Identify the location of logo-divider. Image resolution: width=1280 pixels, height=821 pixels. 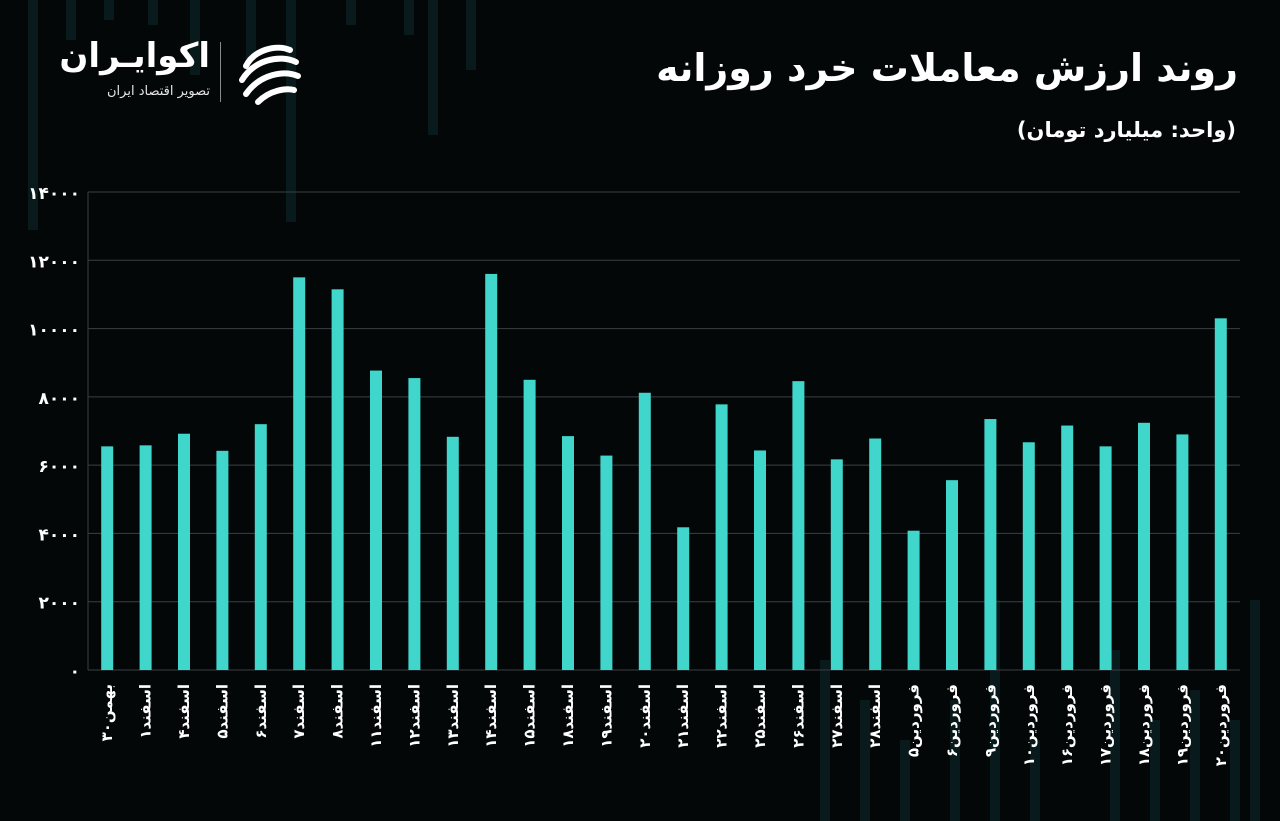
(220, 72).